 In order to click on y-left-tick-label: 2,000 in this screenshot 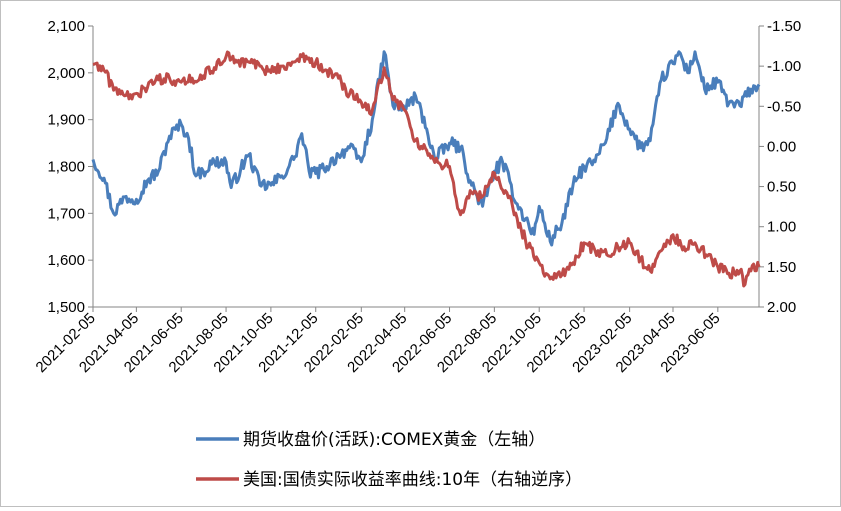, I will do `click(66, 73)`.